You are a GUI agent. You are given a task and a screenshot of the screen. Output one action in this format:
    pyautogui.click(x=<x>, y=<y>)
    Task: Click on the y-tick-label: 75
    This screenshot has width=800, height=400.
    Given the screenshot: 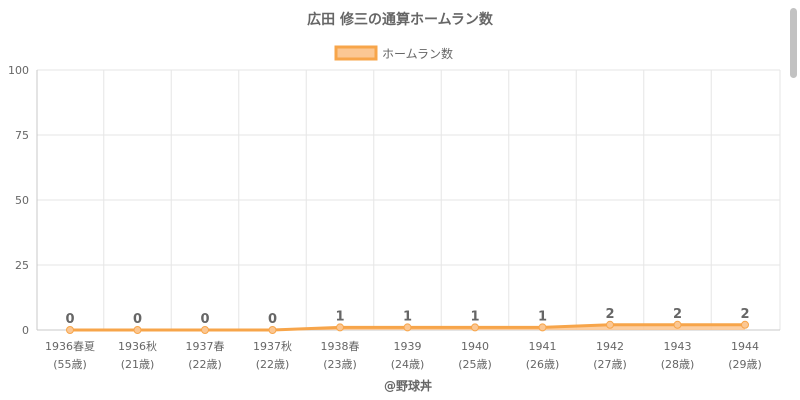 What is the action you would take?
    pyautogui.click(x=22, y=135)
    